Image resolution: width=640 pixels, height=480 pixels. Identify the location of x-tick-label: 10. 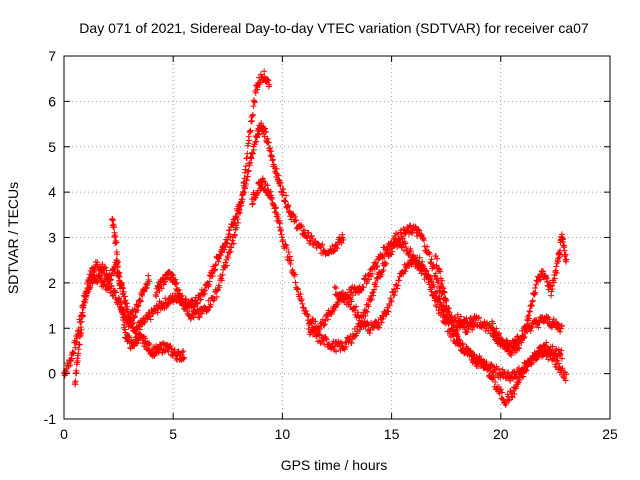
(283, 434).